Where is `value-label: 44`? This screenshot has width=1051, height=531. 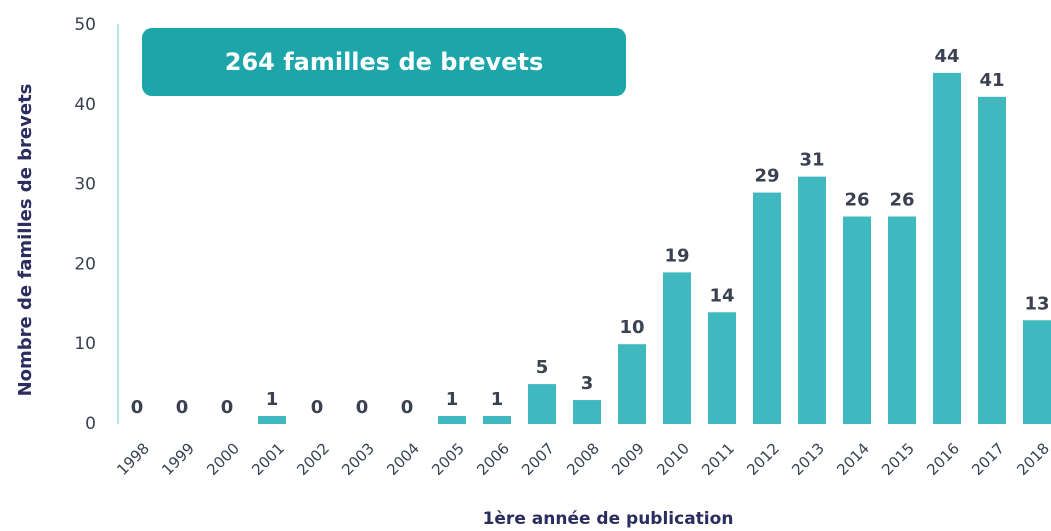 value-label: 44 is located at coordinates (946, 56).